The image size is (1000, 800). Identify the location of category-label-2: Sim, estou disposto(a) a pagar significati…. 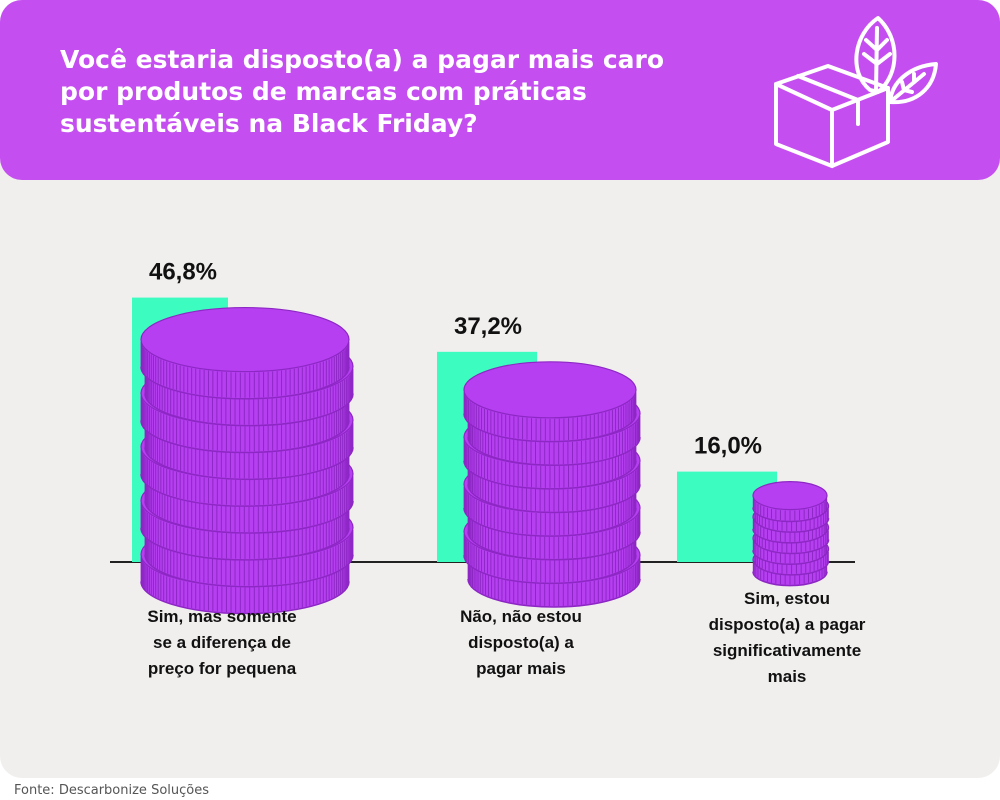
(787, 637).